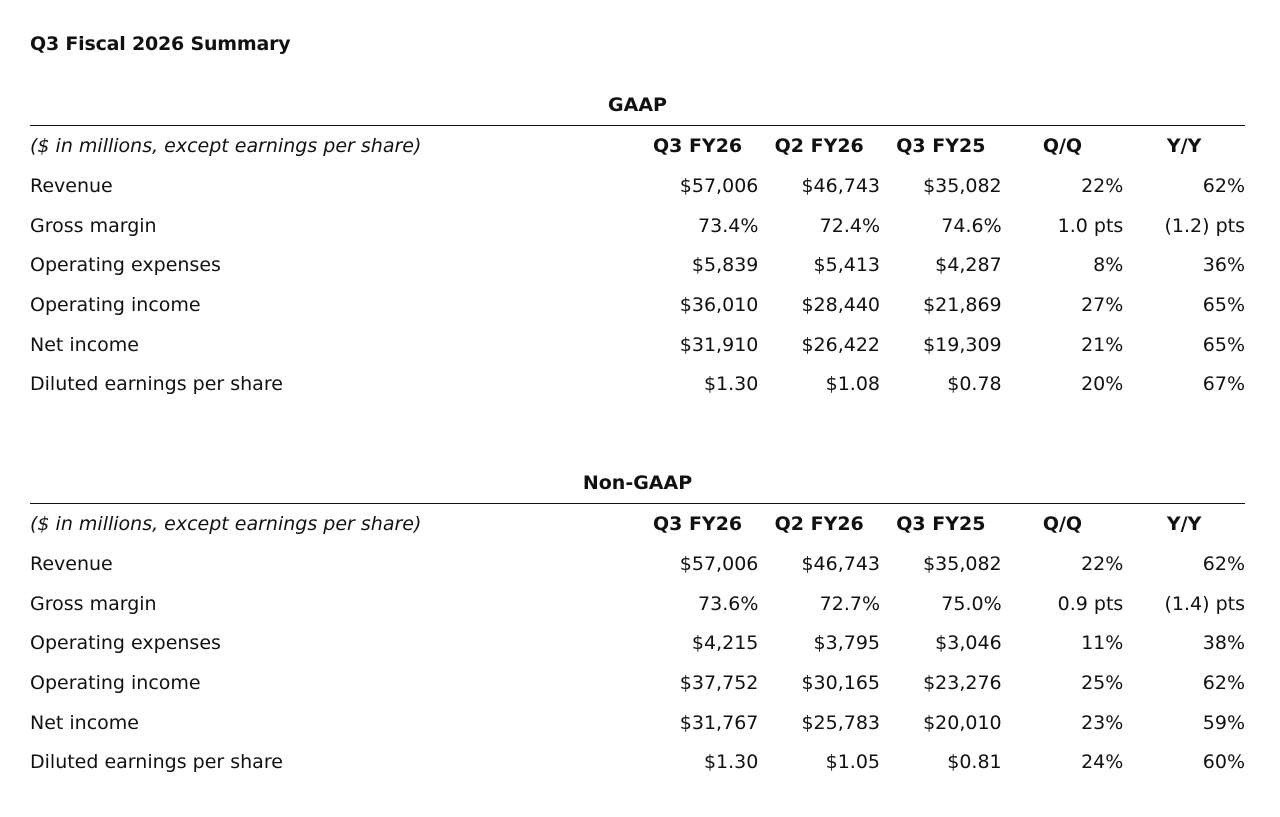 This screenshot has height=817, width=1280. What do you see at coordinates (728, 225) in the screenshot?
I see `cell-value: 73.4%` at bounding box center [728, 225].